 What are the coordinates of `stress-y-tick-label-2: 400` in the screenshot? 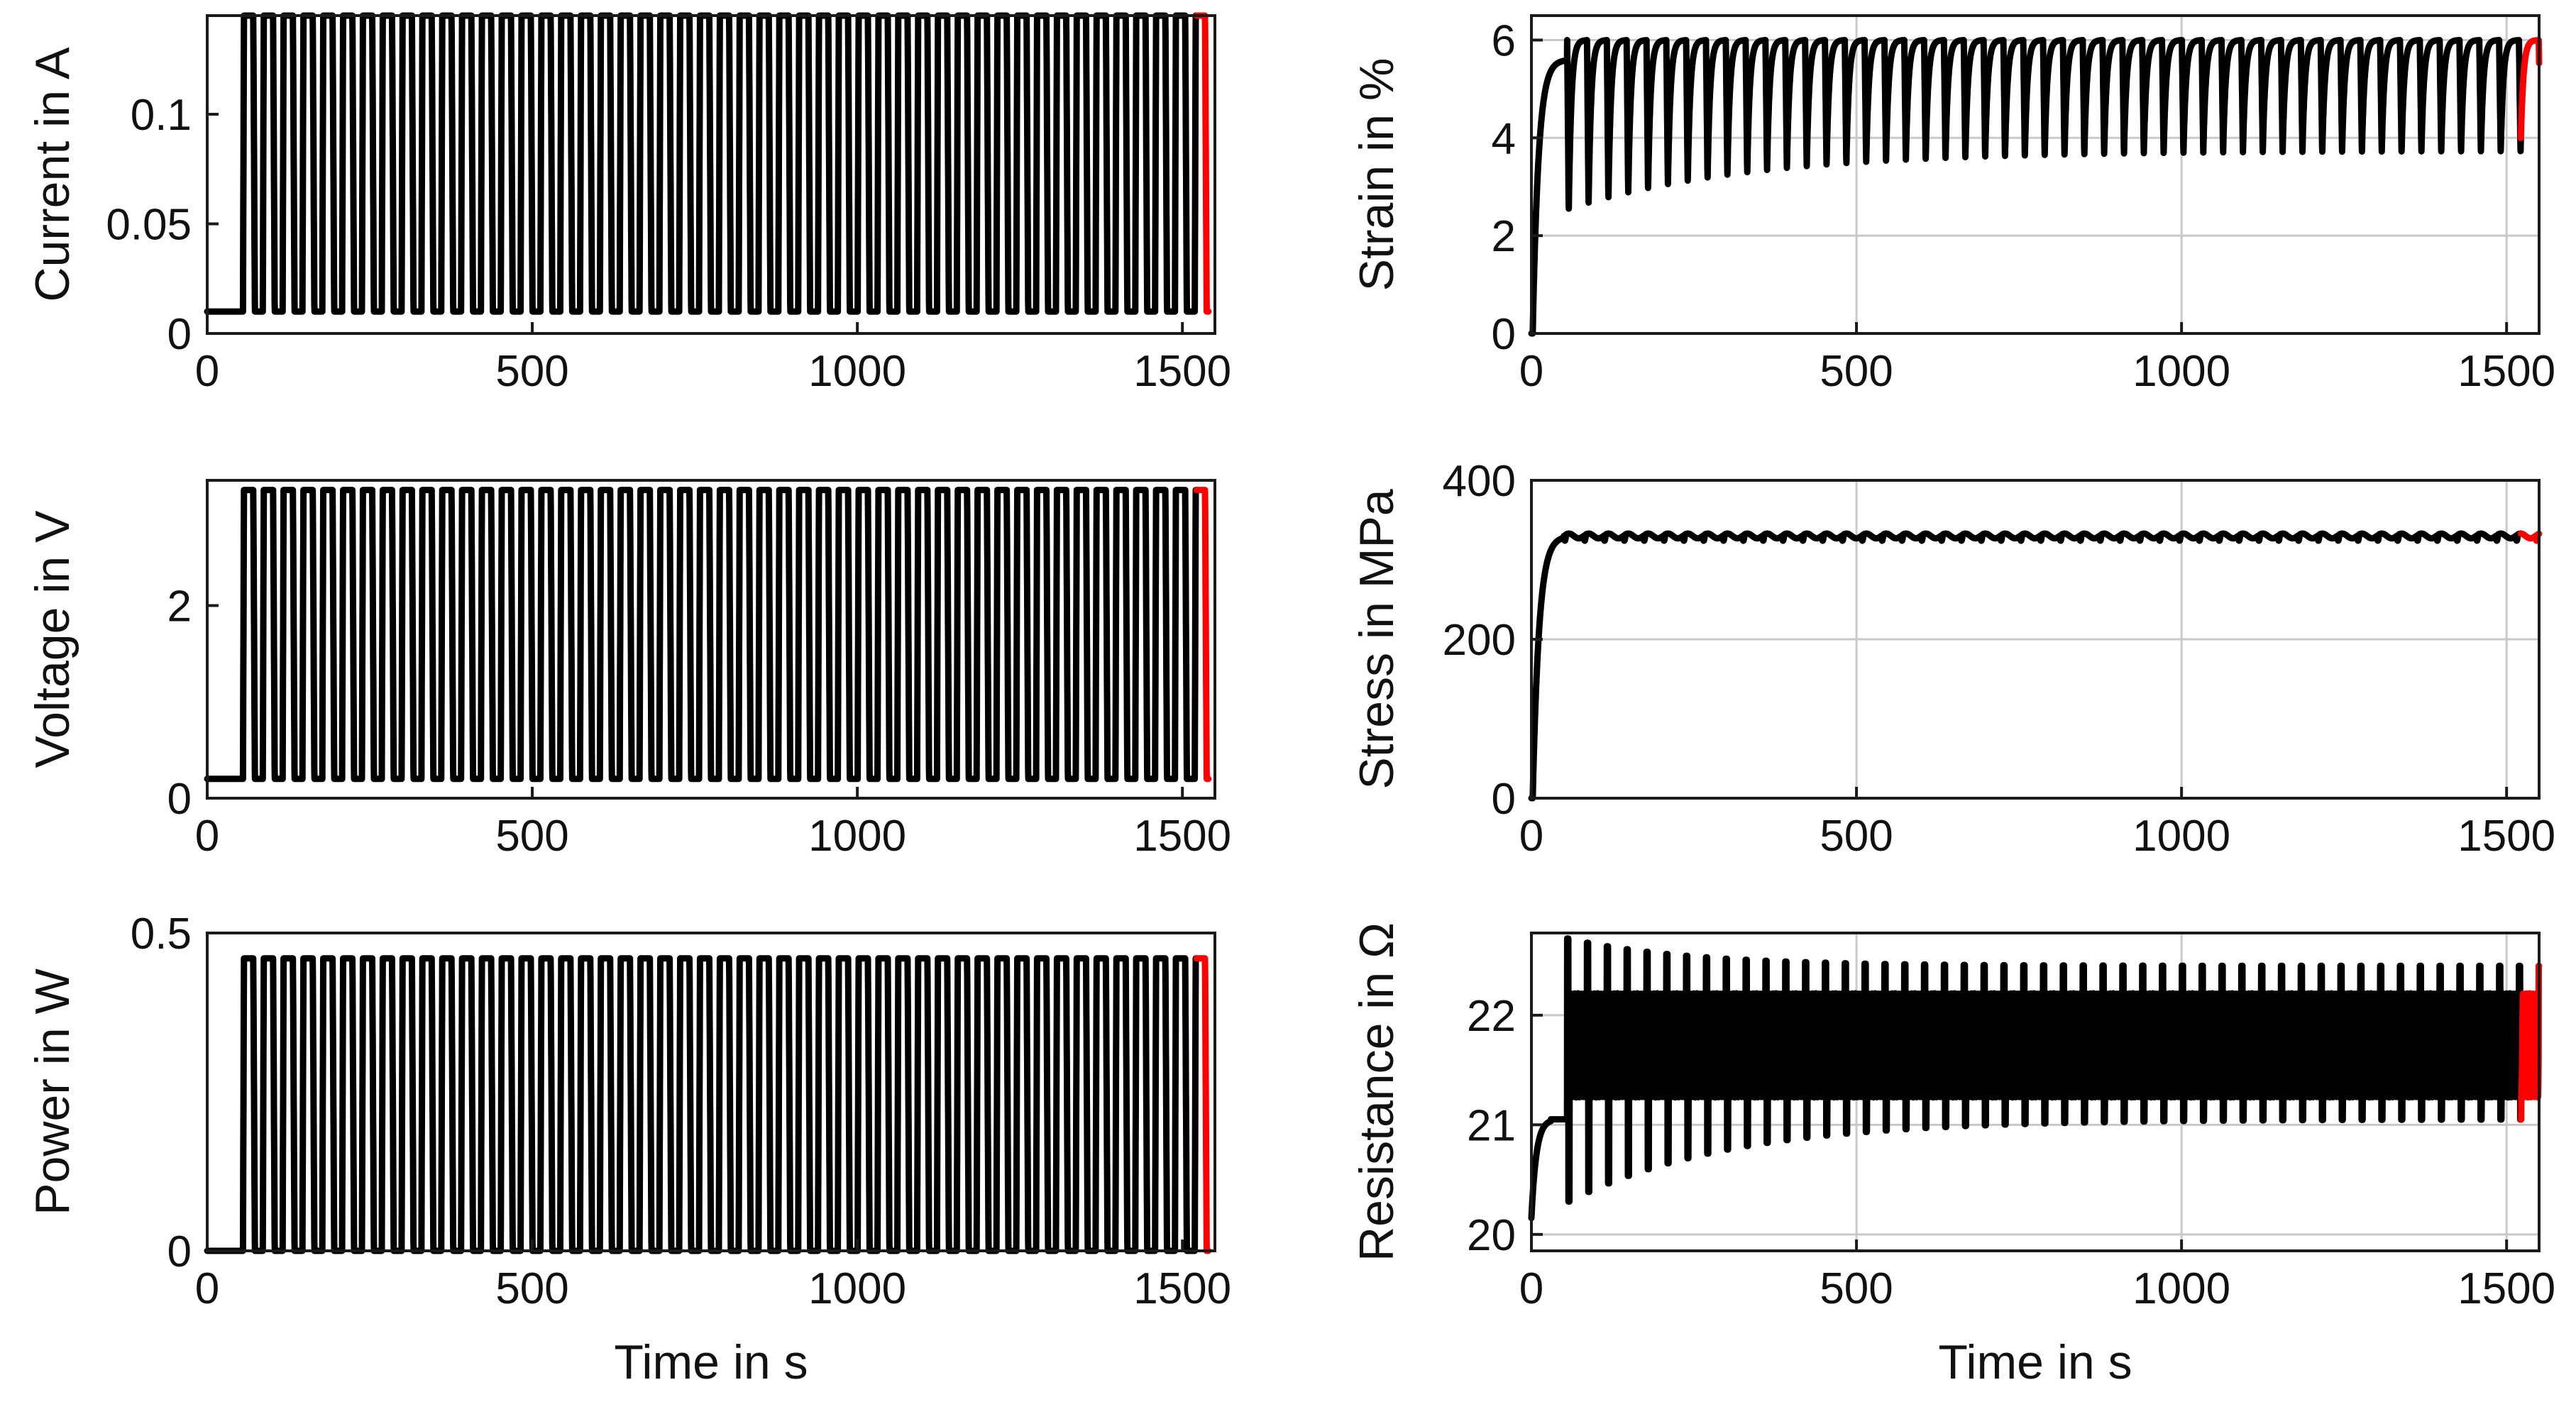 It's located at (1479, 481).